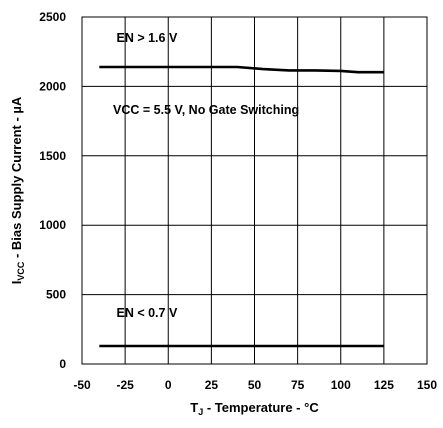 The height and width of the screenshot is (428, 443). Describe the element at coordinates (168, 385) in the screenshot. I see `x-tick-label: 0` at that location.